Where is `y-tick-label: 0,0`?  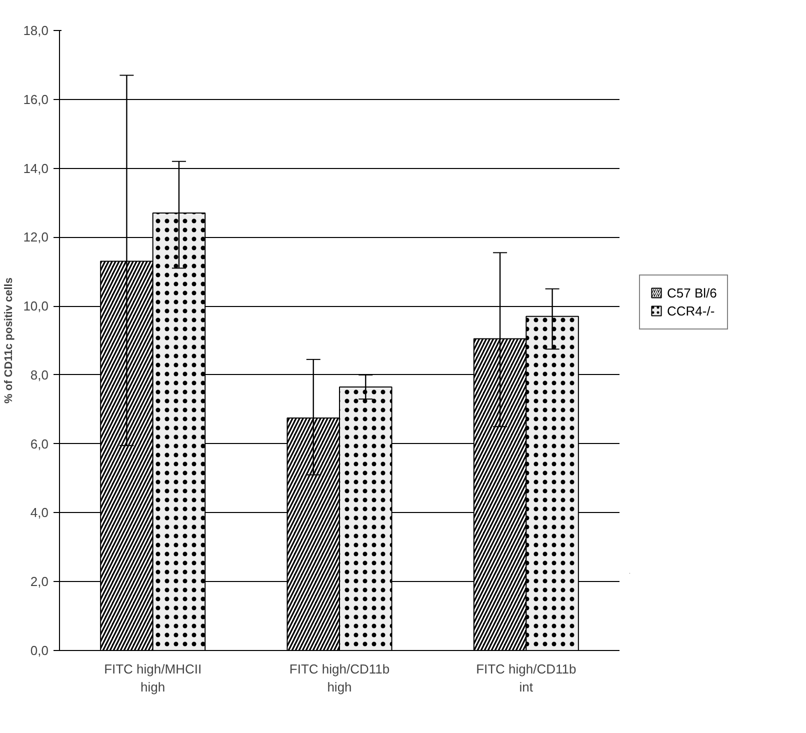 y-tick-label: 0,0 is located at coordinates (39, 650).